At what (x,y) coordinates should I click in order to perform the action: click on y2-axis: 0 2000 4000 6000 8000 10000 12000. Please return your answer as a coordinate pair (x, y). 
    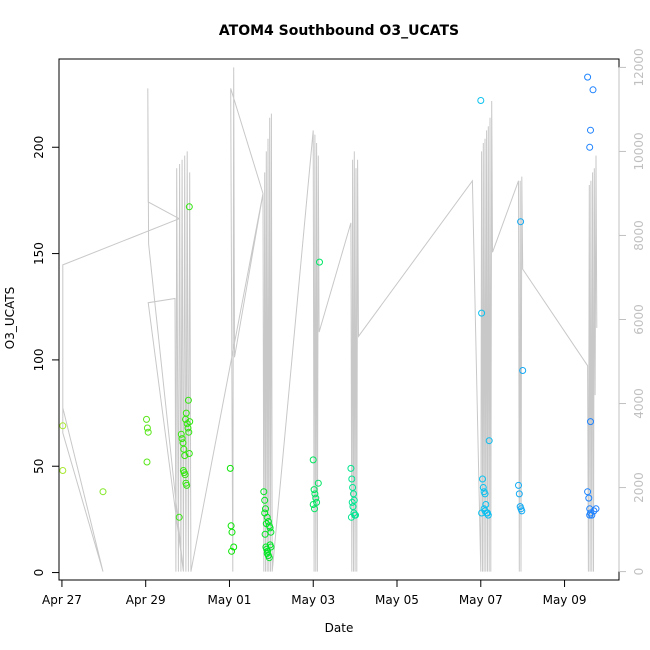
    Looking at the image, I should click on (632, 312).